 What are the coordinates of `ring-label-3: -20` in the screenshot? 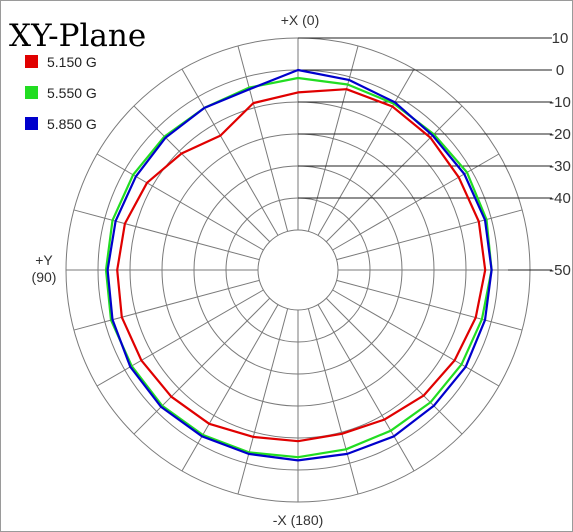 It's located at (560, 134).